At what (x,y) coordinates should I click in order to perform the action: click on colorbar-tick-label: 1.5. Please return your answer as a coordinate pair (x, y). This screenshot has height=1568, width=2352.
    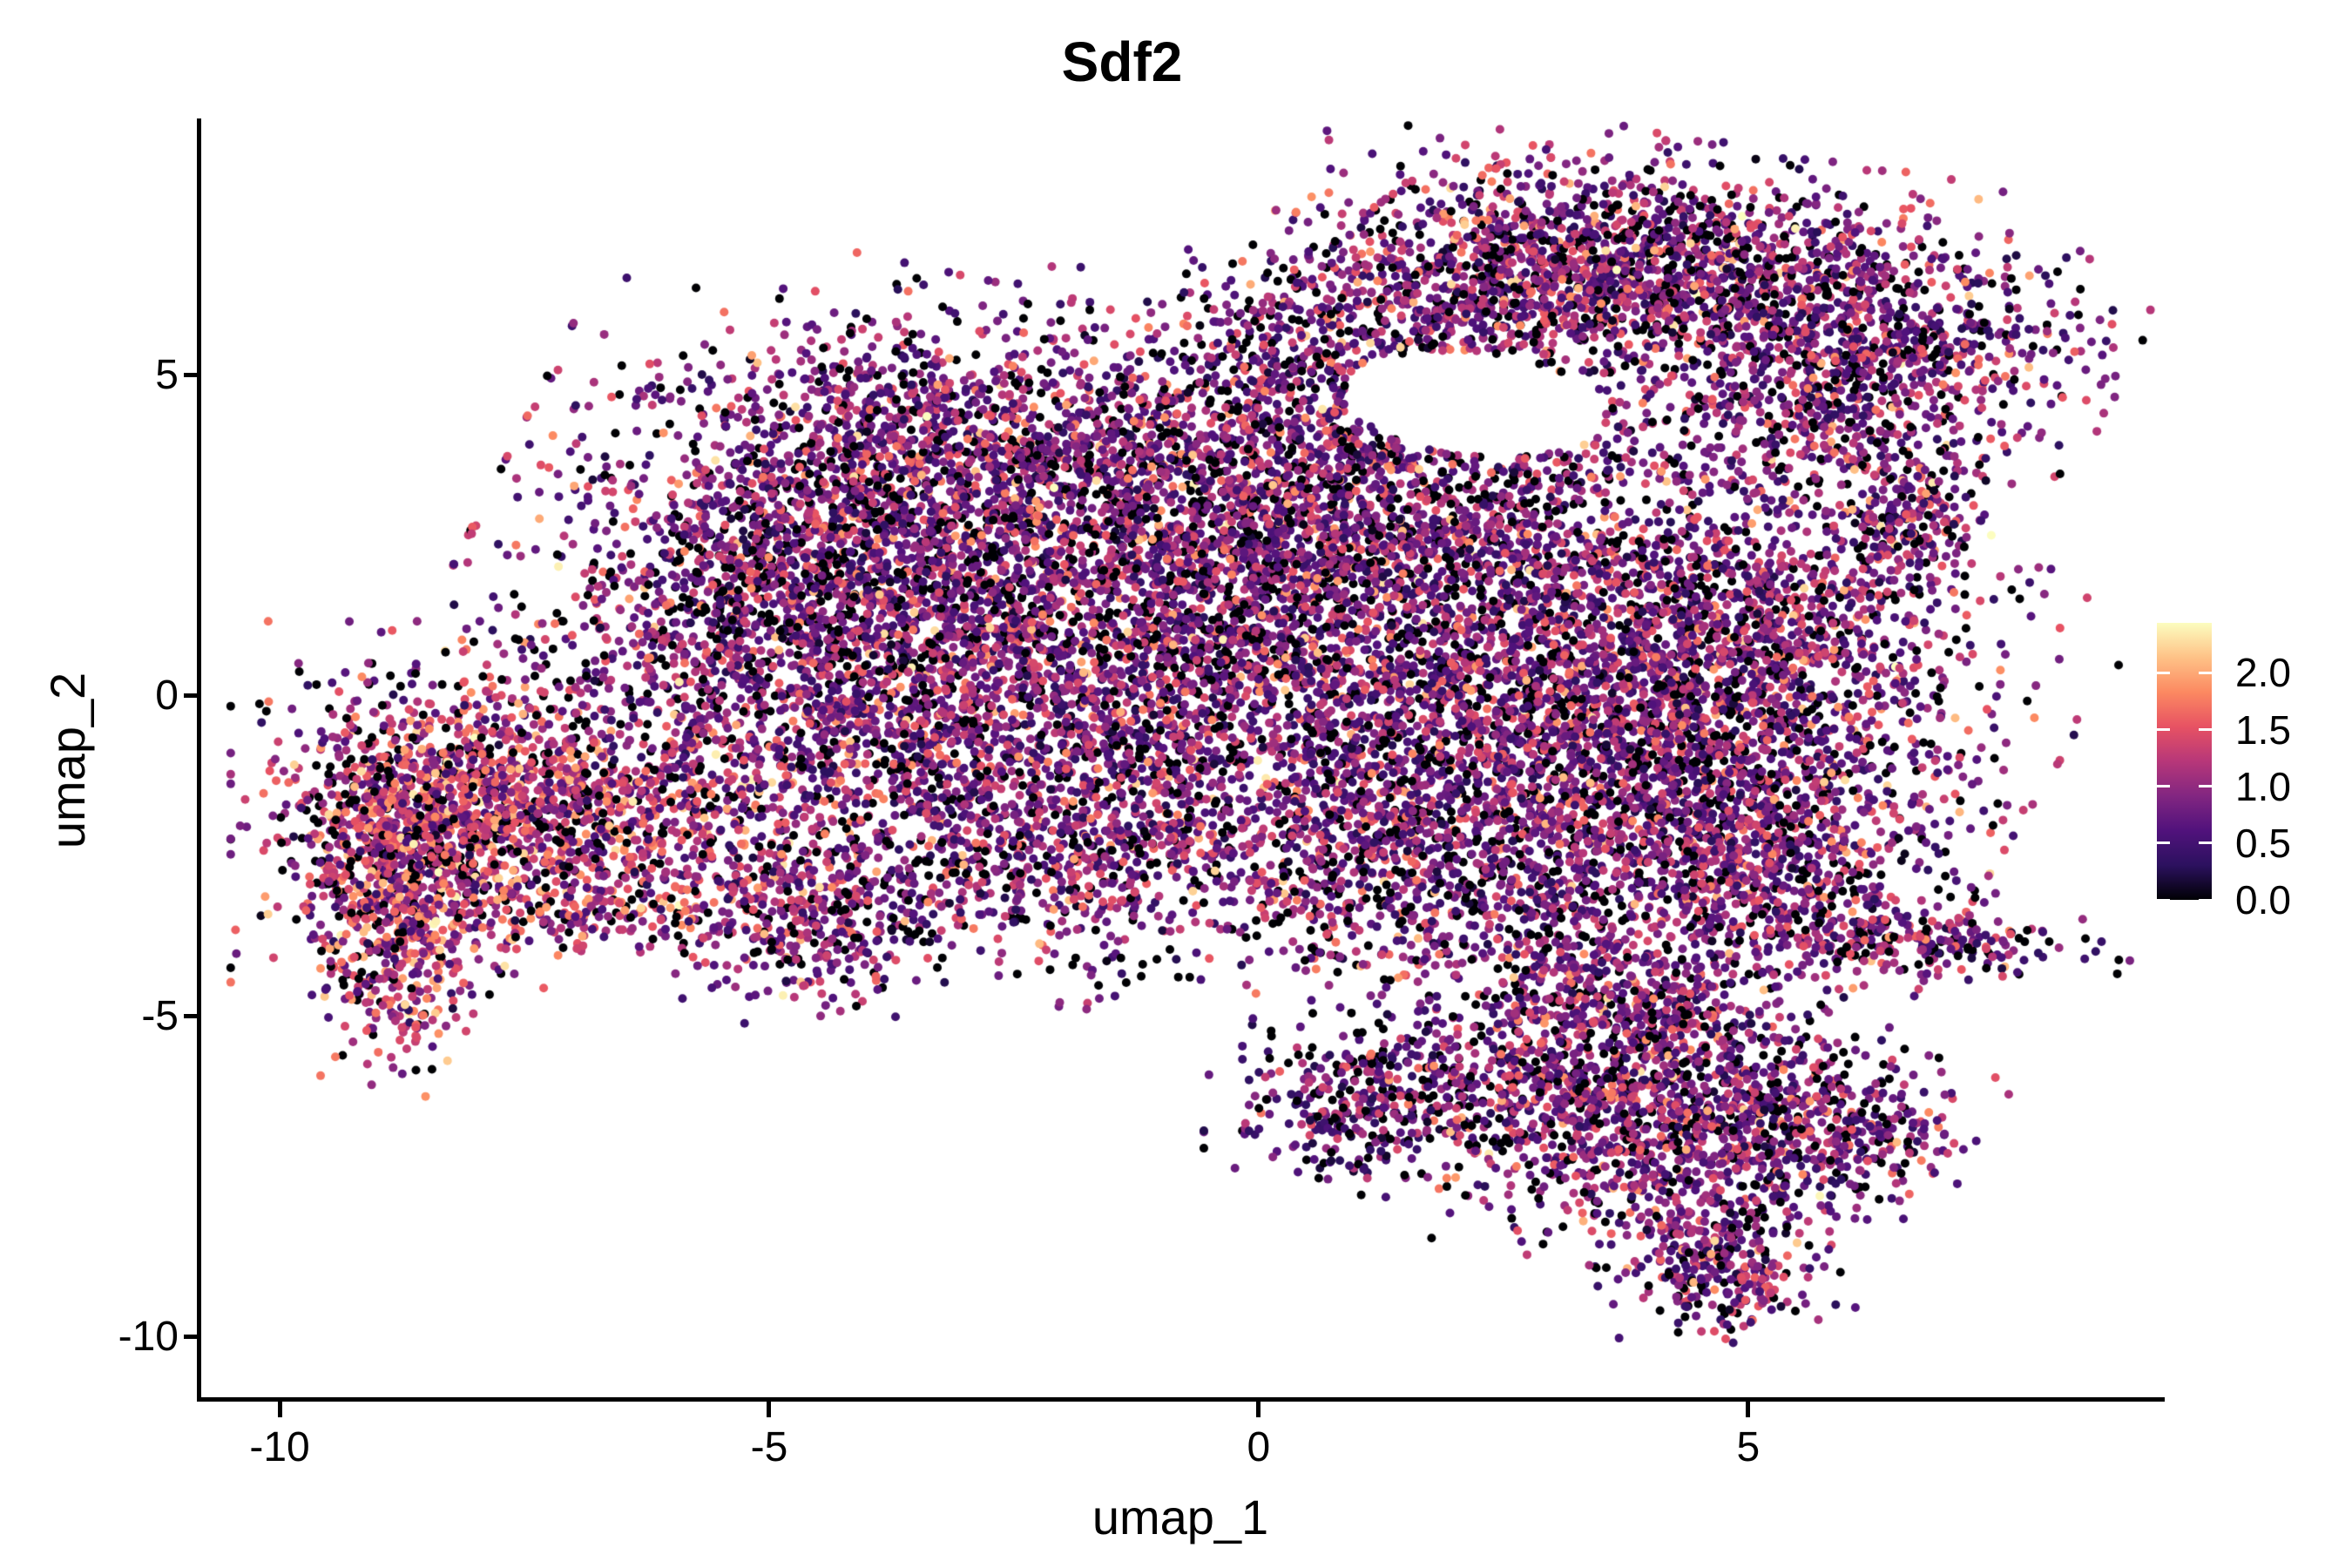
    Looking at the image, I should click on (2263, 729).